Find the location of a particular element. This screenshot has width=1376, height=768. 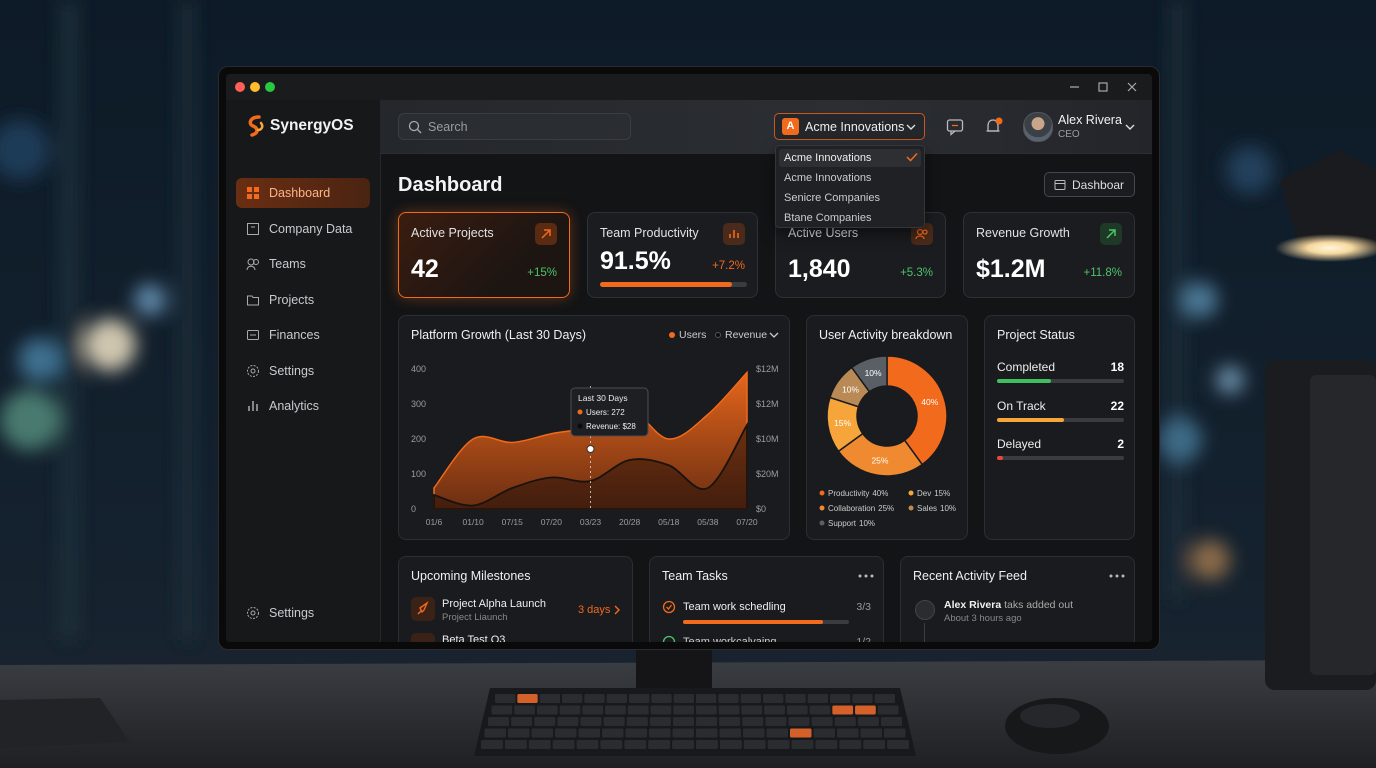

status-count: 18 is located at coordinates (1117, 367).